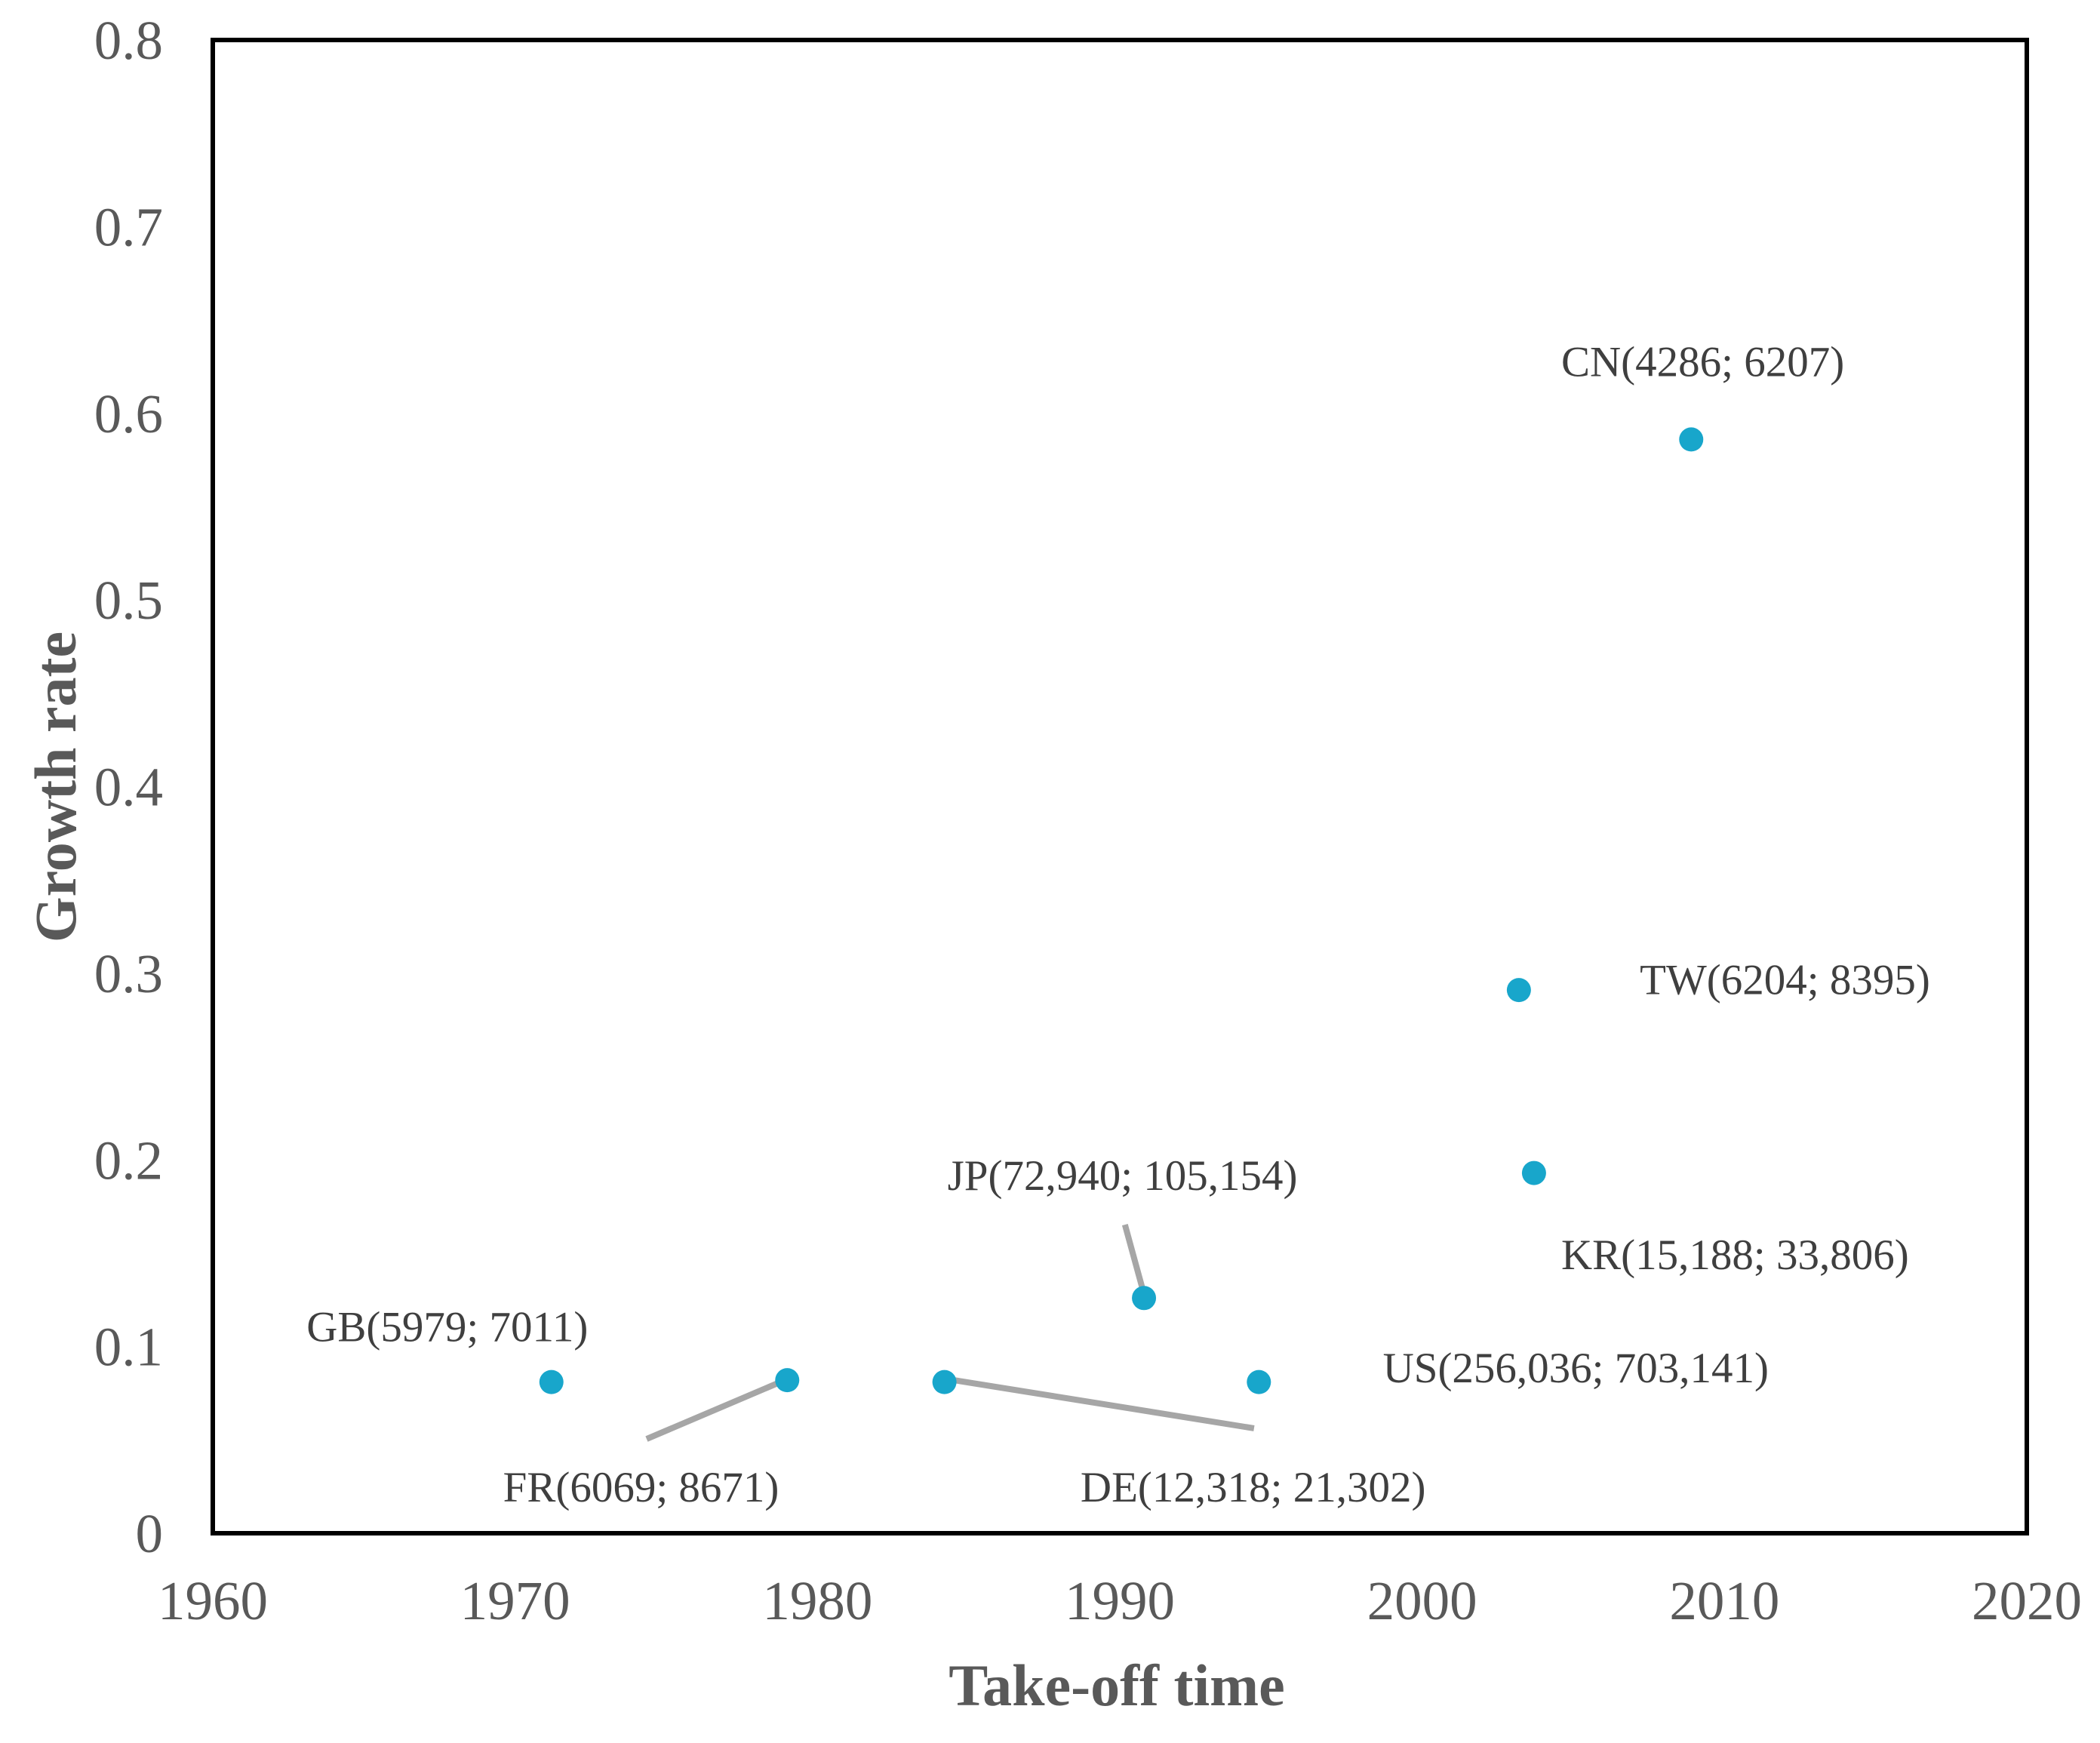 This screenshot has height=1743, width=2100. I want to click on data-point-DE, so click(944, 1382).